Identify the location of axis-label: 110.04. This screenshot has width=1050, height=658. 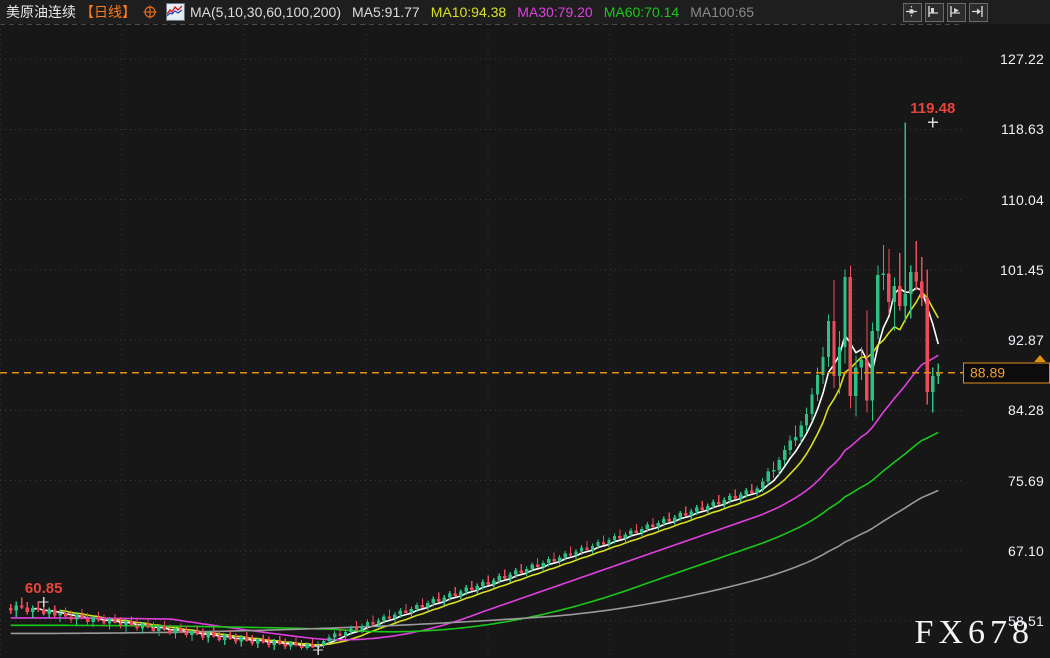
(1022, 199).